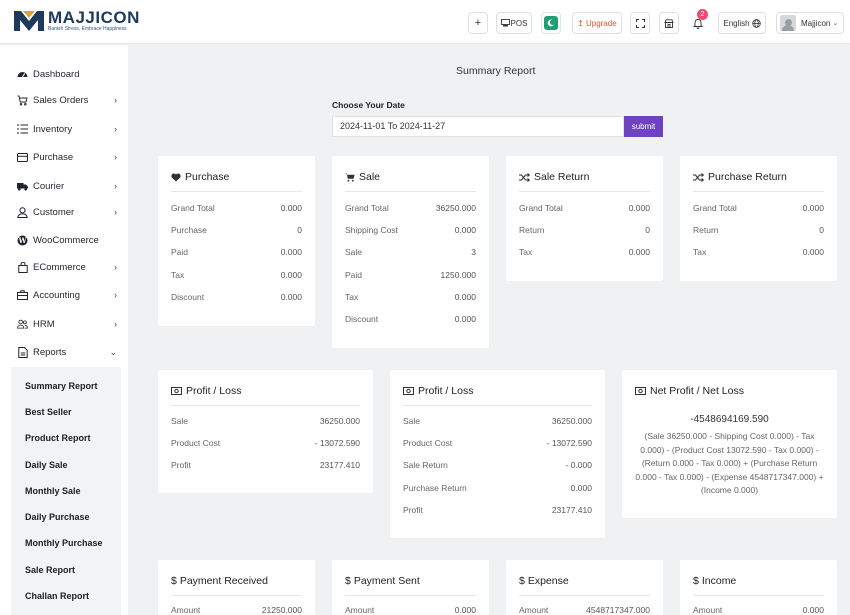 This screenshot has width=850, height=615. Describe the element at coordinates (505, 23) in the screenshot. I see `pos-icon` at that location.